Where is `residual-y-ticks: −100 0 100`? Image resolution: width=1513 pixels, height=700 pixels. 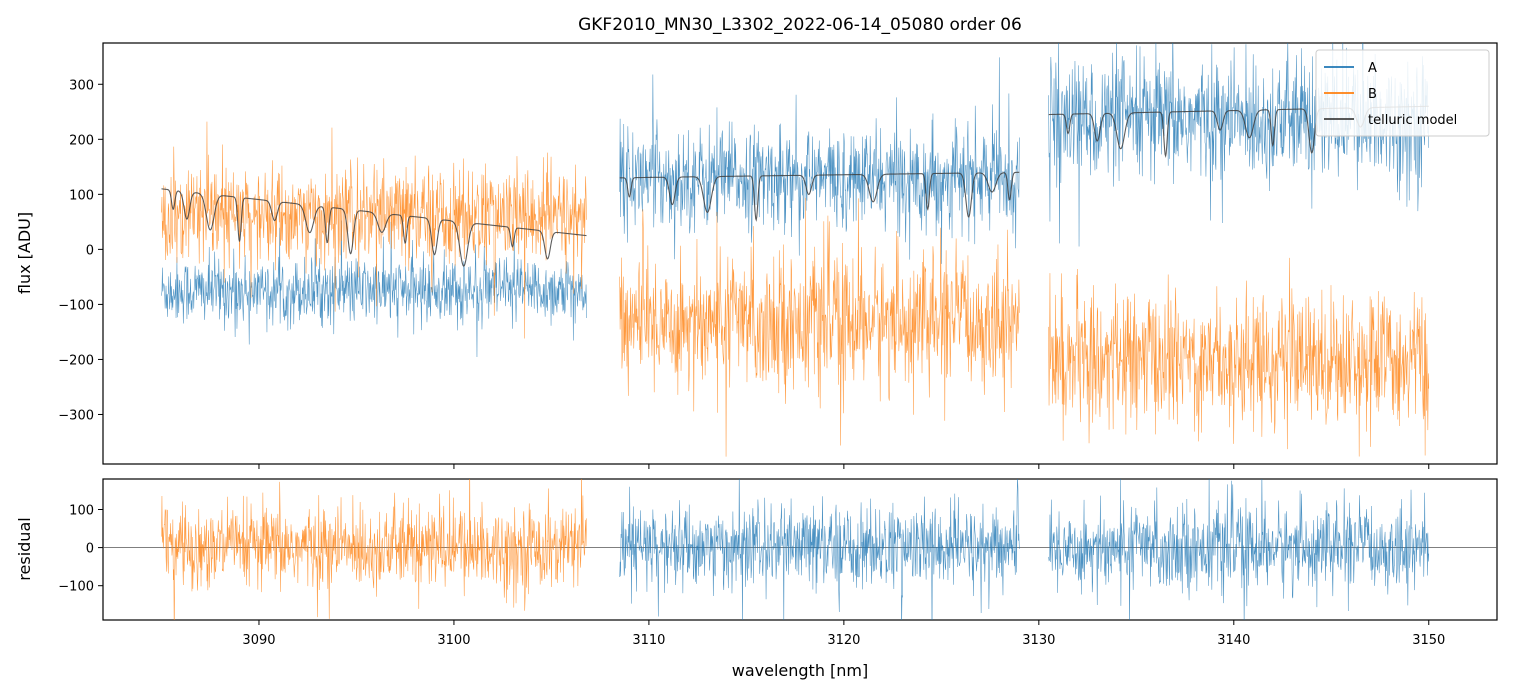
residual-y-ticks: −100 0 100 is located at coordinates (80, 549).